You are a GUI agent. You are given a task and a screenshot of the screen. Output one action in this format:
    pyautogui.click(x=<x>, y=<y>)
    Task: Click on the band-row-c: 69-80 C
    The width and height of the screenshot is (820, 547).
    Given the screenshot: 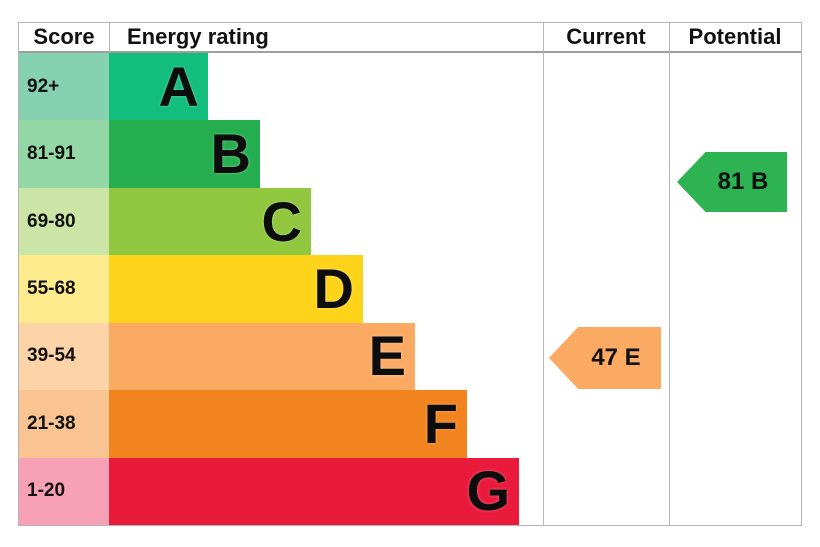 What is the action you would take?
    pyautogui.click(x=410, y=221)
    